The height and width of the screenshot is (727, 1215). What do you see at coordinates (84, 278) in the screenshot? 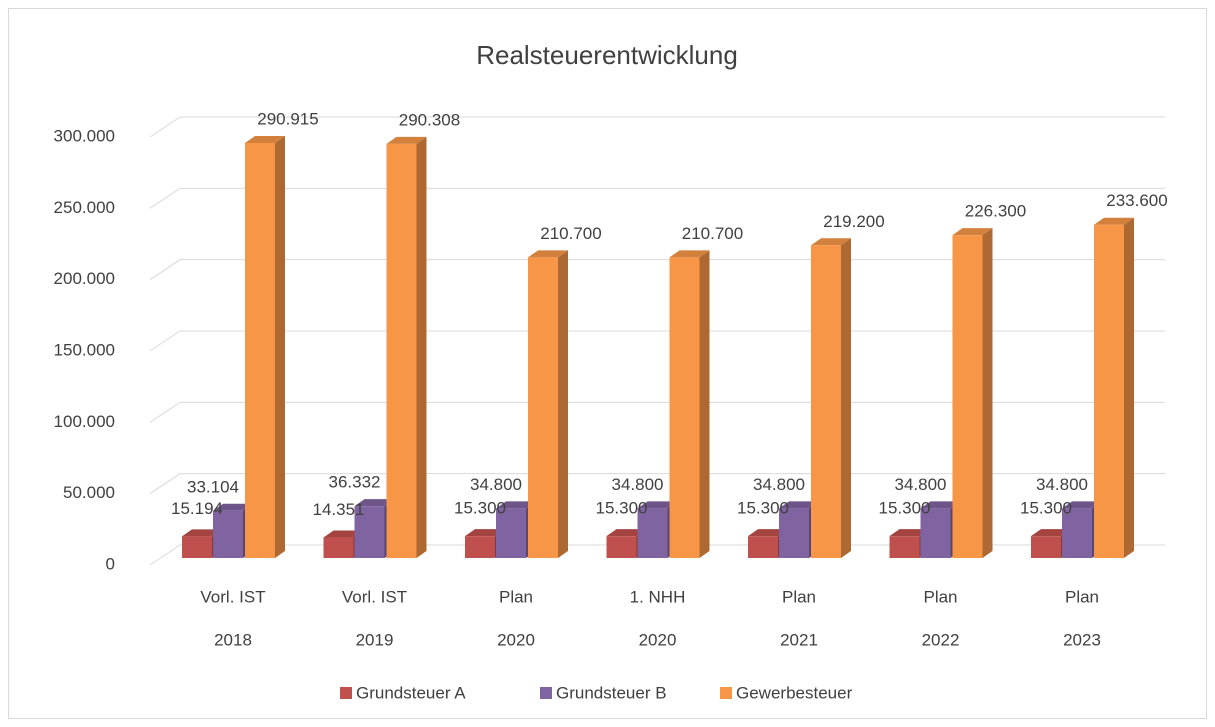
I see `y-tick-label: 200.000` at bounding box center [84, 278].